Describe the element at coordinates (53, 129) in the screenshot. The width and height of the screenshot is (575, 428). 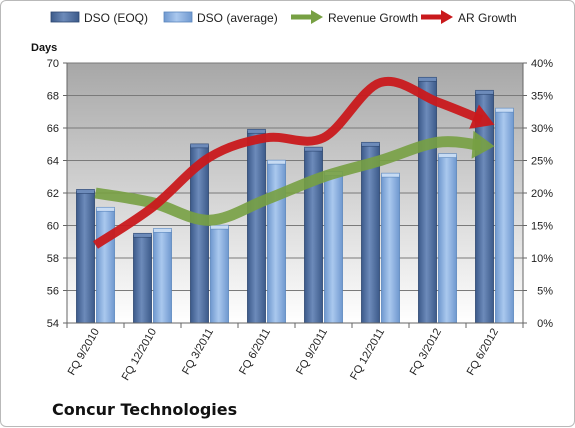
I see `y-tick-label: 66` at that location.